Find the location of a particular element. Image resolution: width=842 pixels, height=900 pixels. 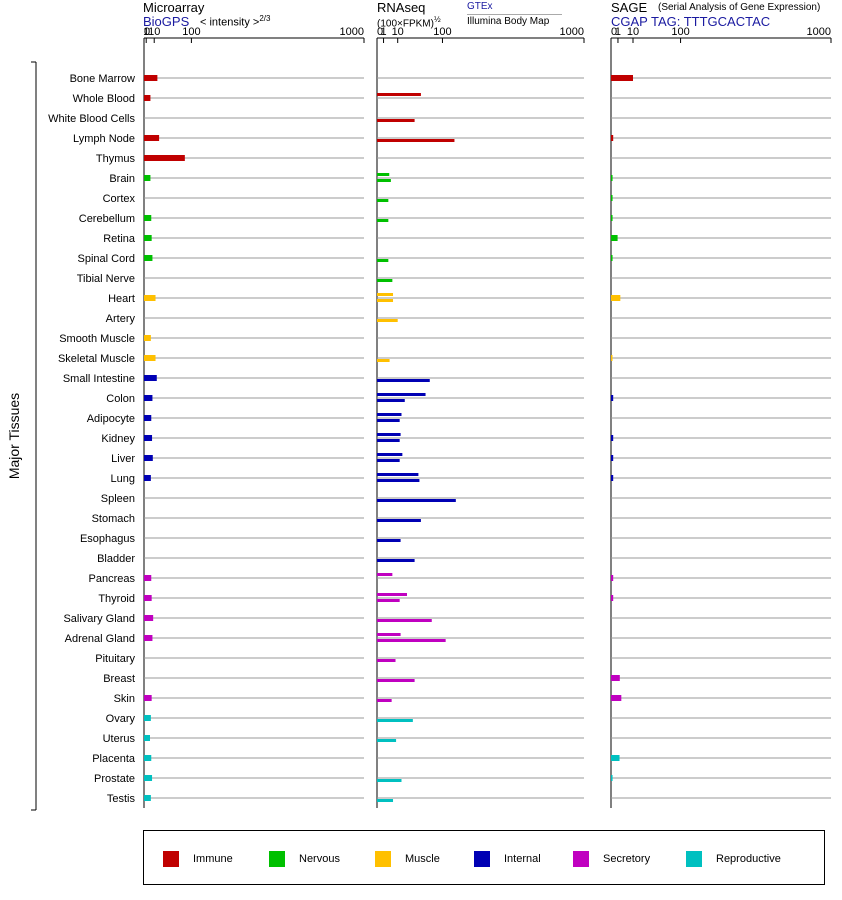

sage-title: SAGE is located at coordinates (629, 7).